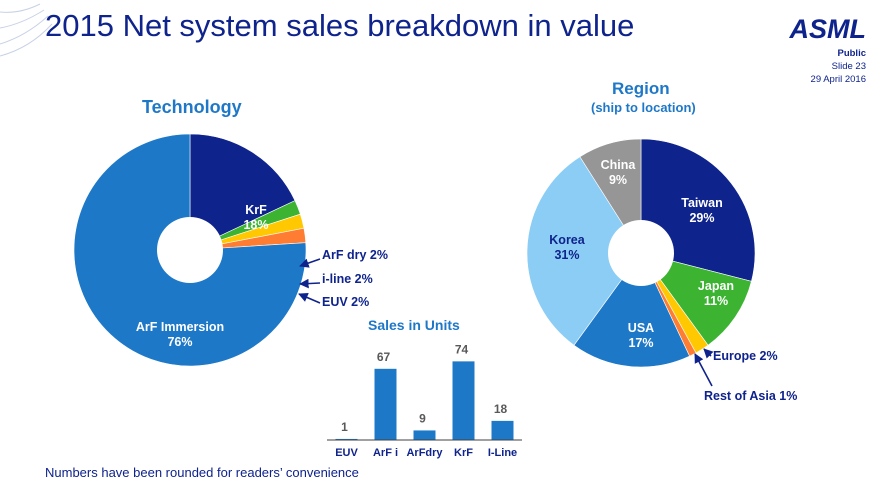 This screenshot has width=880, height=495. I want to click on bar-value-euv: 1, so click(344, 427).